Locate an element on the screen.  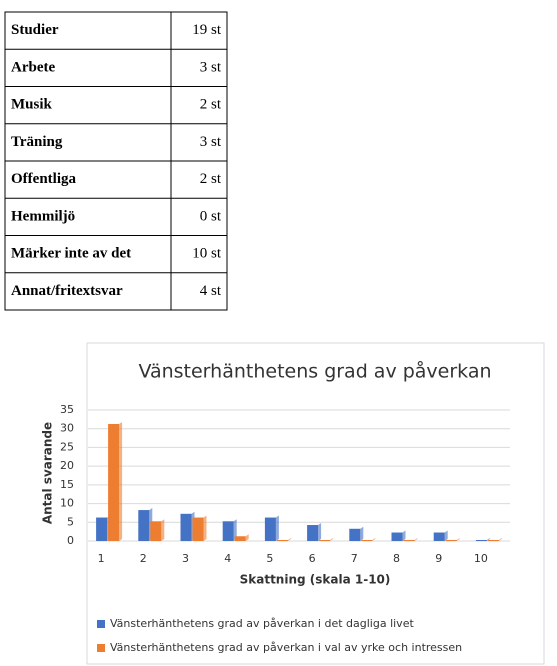
table-label: Offentliga is located at coordinates (43, 179).